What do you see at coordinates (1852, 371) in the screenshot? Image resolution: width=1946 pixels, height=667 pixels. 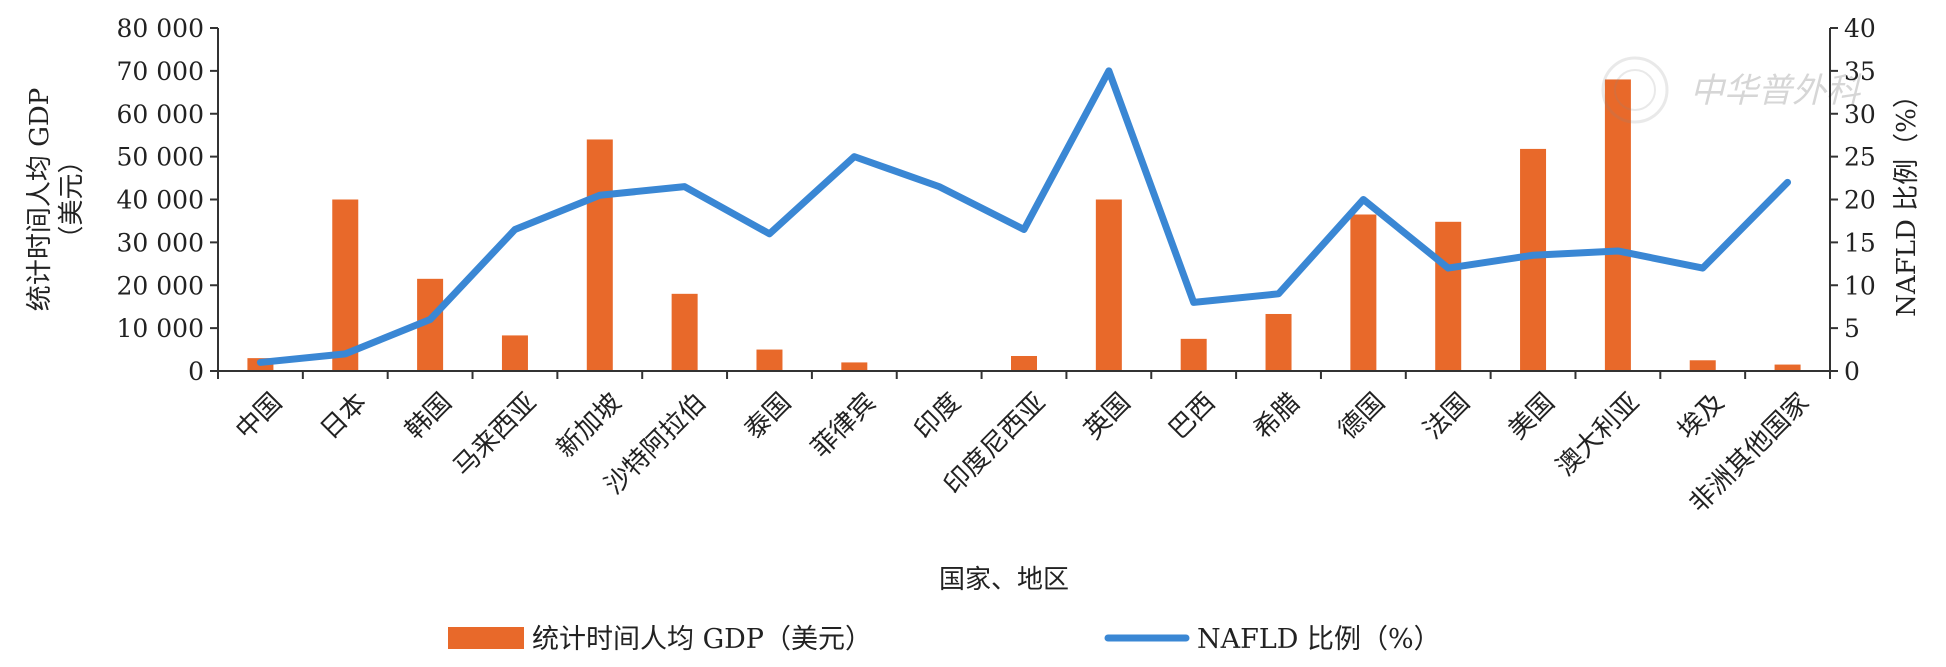 I see `y2-tick-label: 0` at bounding box center [1852, 371].